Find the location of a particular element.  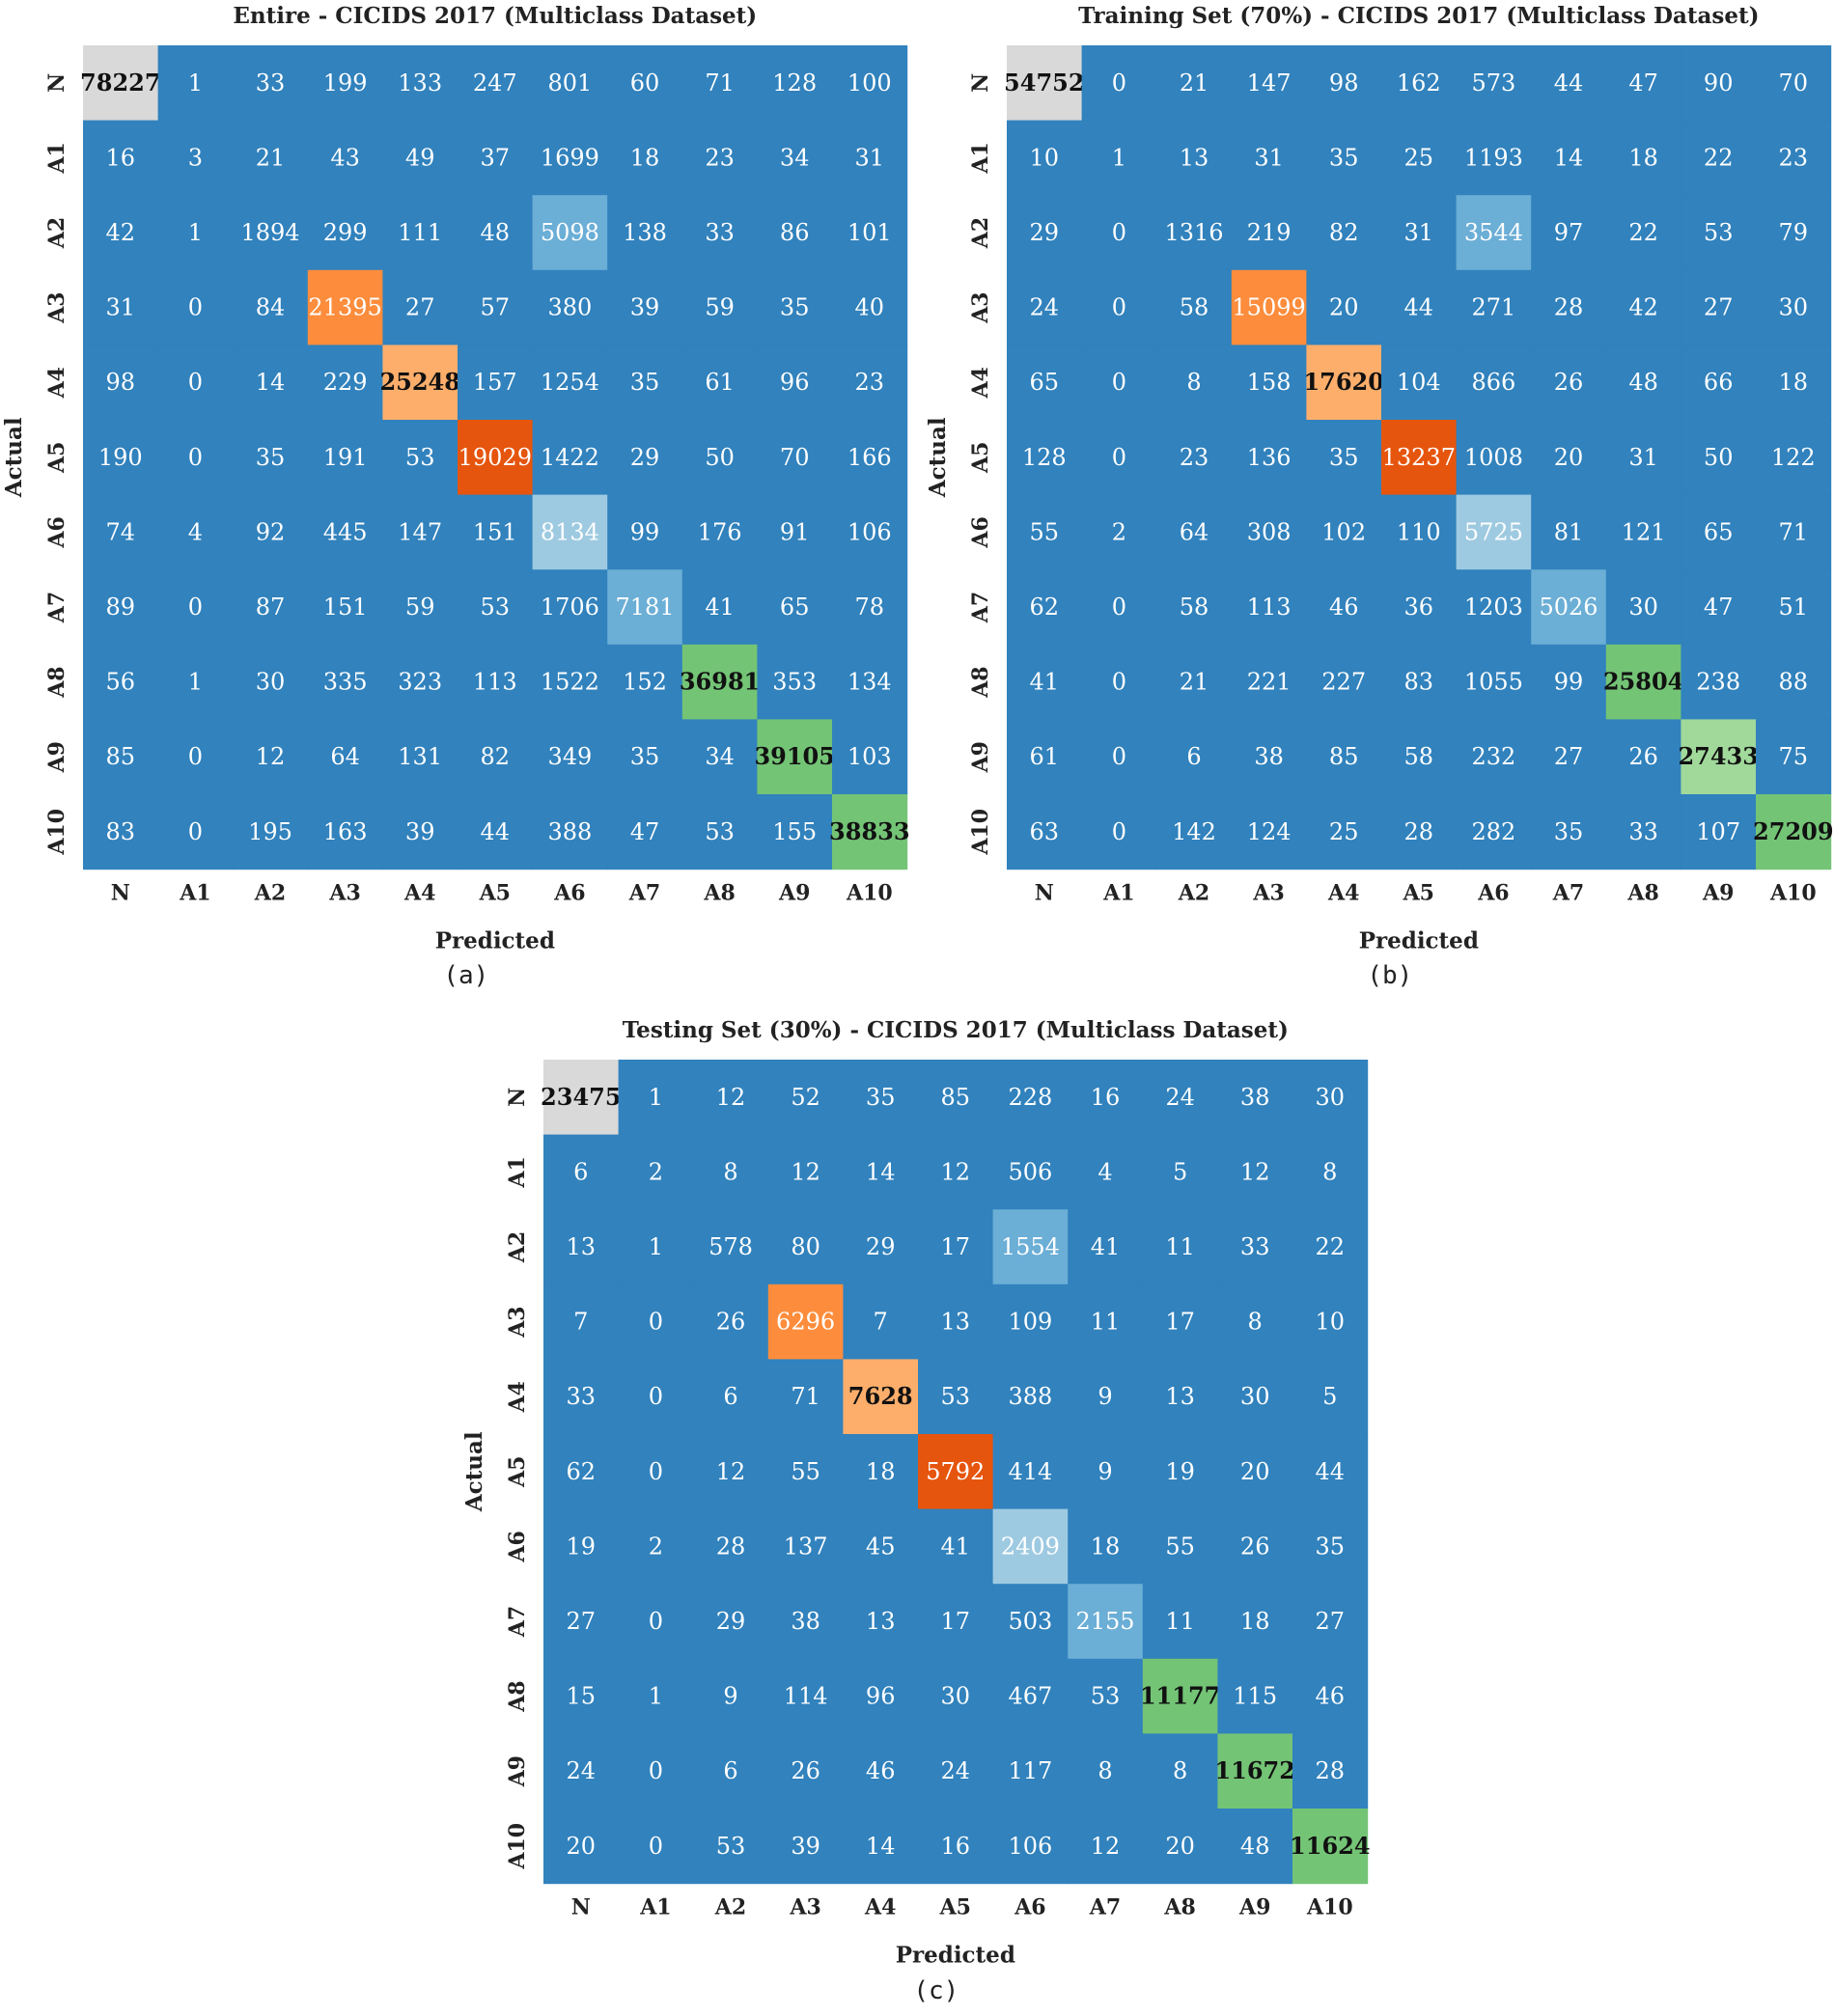

cell-value-label: 81 is located at coordinates (1569, 531).